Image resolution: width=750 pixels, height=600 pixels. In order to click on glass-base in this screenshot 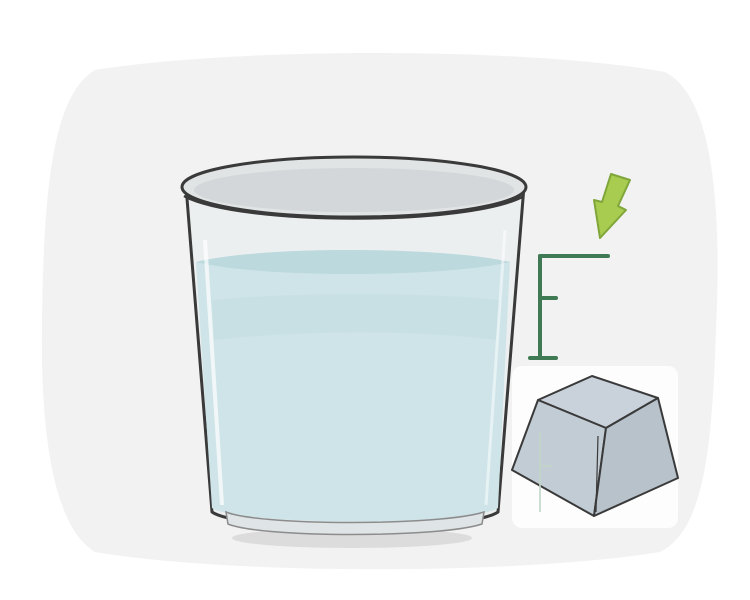, I will do `click(355, 523)`.